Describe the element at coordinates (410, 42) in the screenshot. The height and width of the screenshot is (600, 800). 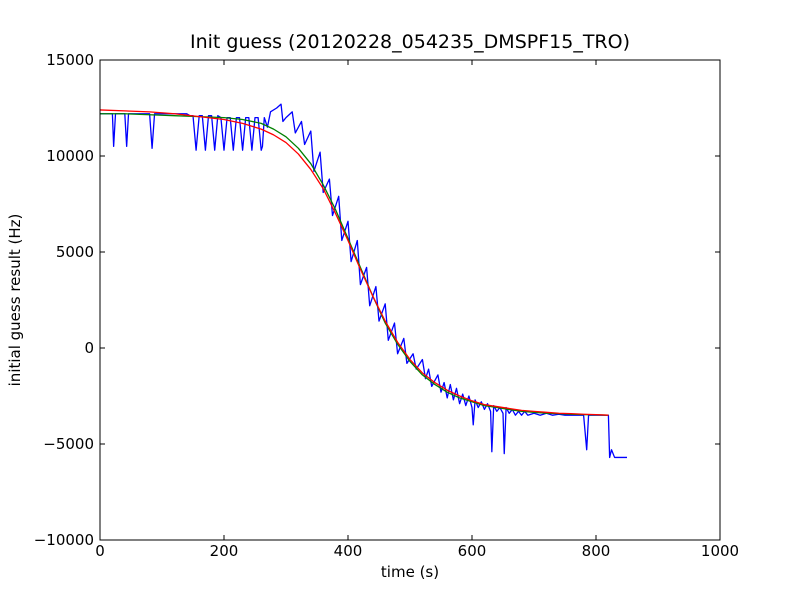
I see `chart-title: Init guess (20120228_054235_DMSPF15_TRO)` at that location.